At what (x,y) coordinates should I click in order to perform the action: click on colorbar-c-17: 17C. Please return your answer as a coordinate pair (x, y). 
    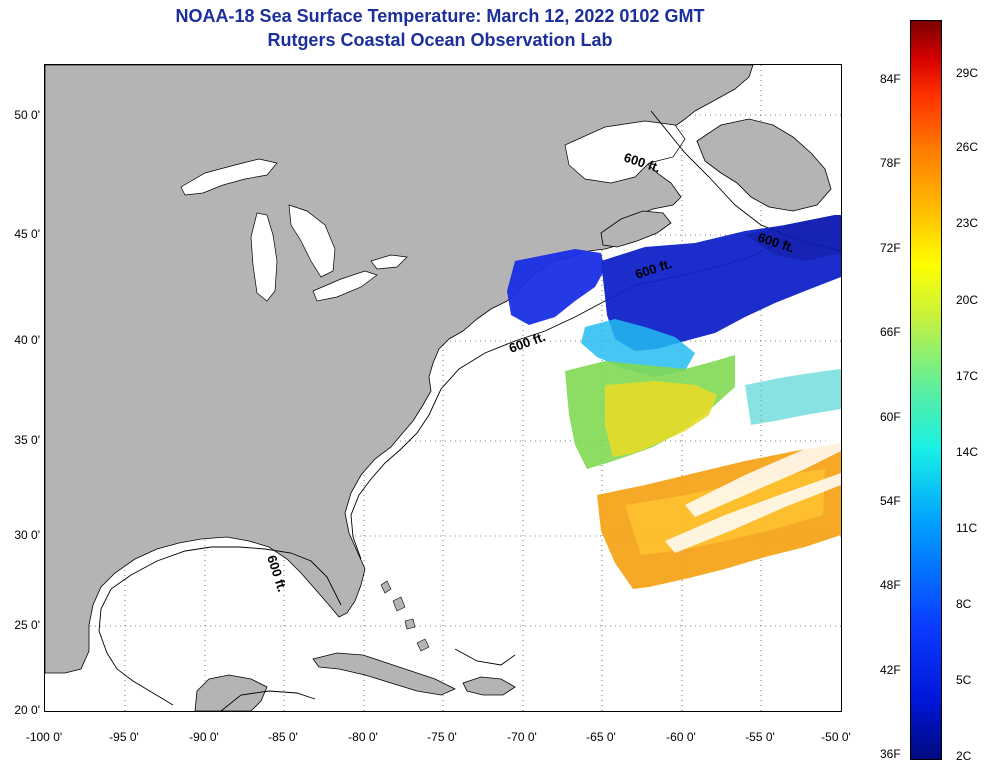
    Looking at the image, I should click on (967, 376).